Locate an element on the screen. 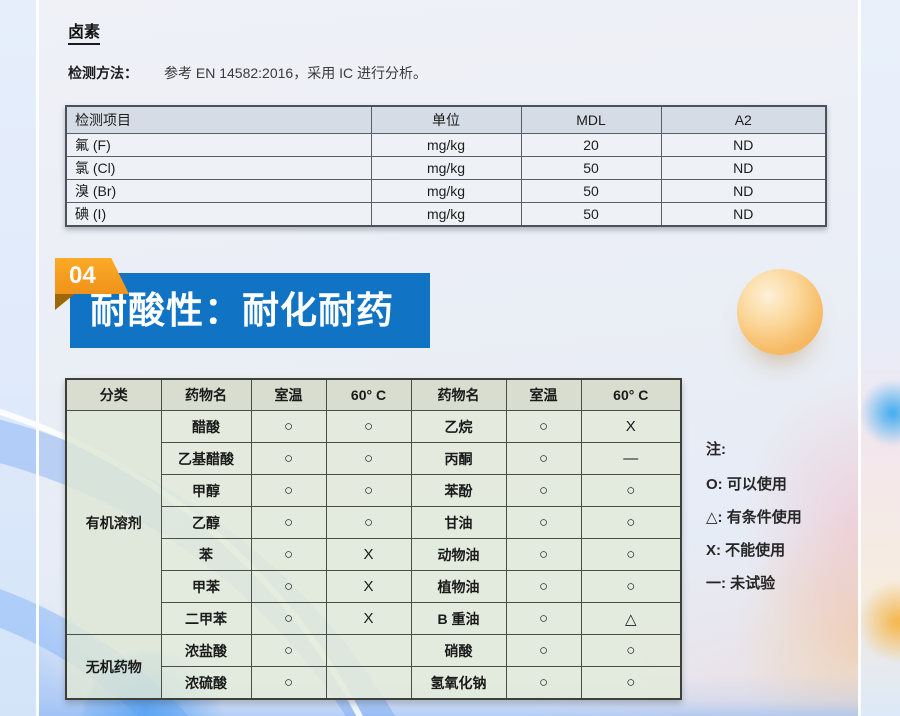 This screenshot has width=900, height=716. table-row: 乙基醋酸 ○ ○ 丙酮 ○ — is located at coordinates (374, 458).